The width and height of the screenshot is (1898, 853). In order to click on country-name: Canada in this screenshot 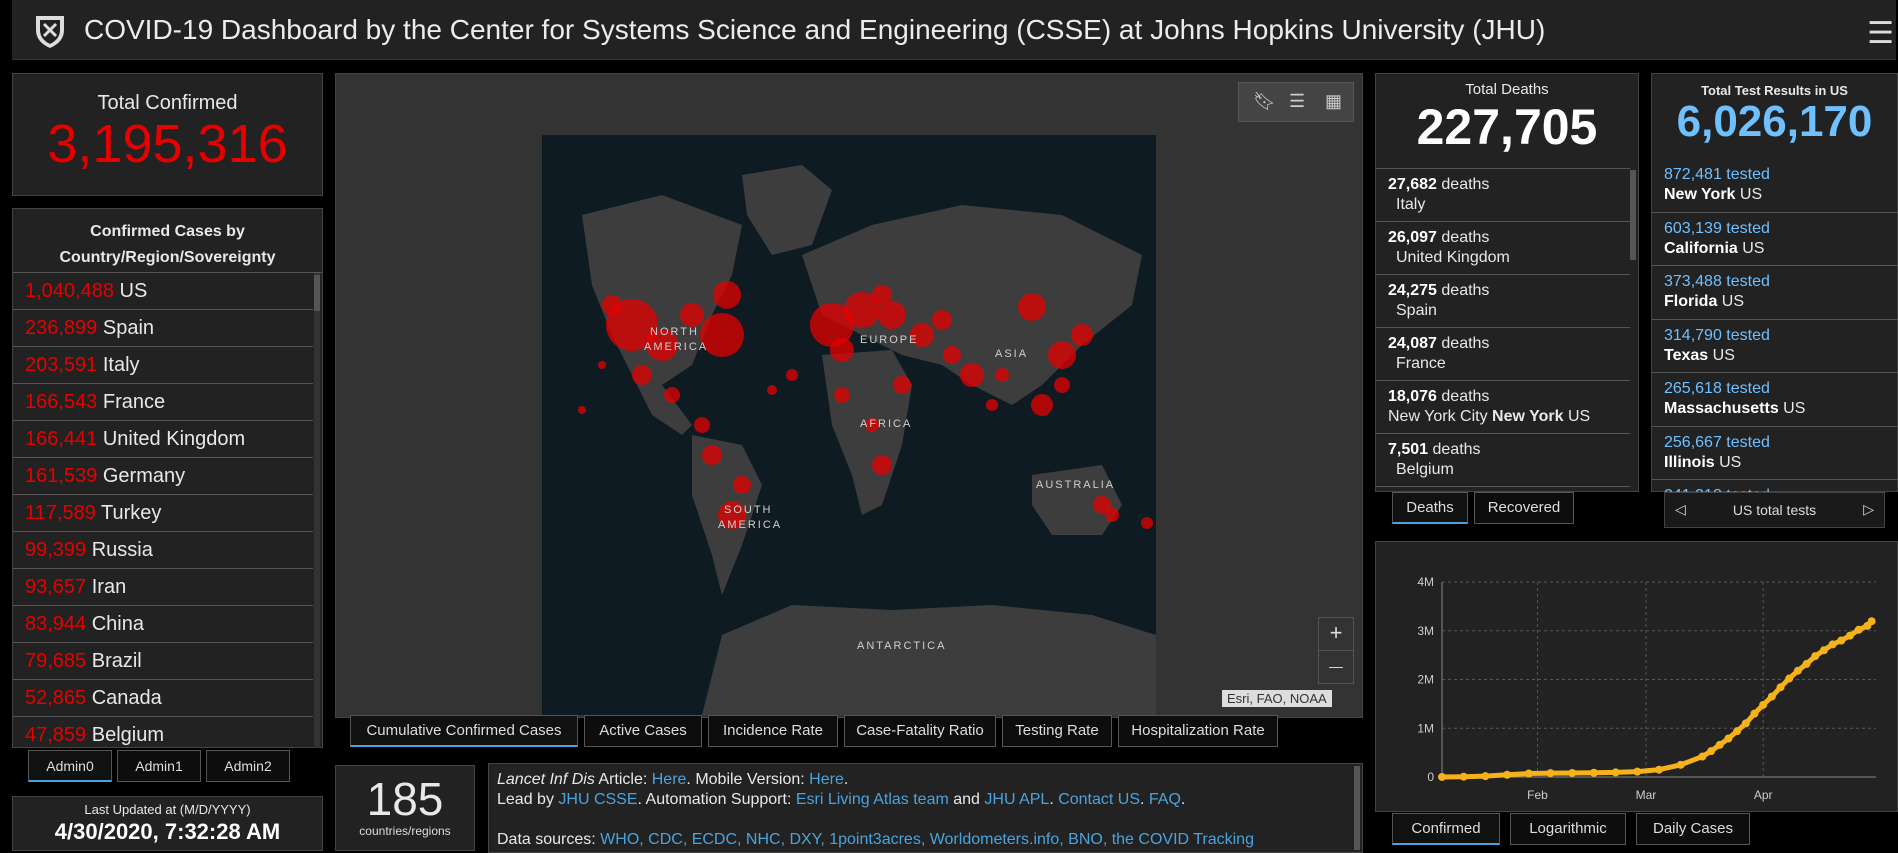, I will do `click(126, 698)`.